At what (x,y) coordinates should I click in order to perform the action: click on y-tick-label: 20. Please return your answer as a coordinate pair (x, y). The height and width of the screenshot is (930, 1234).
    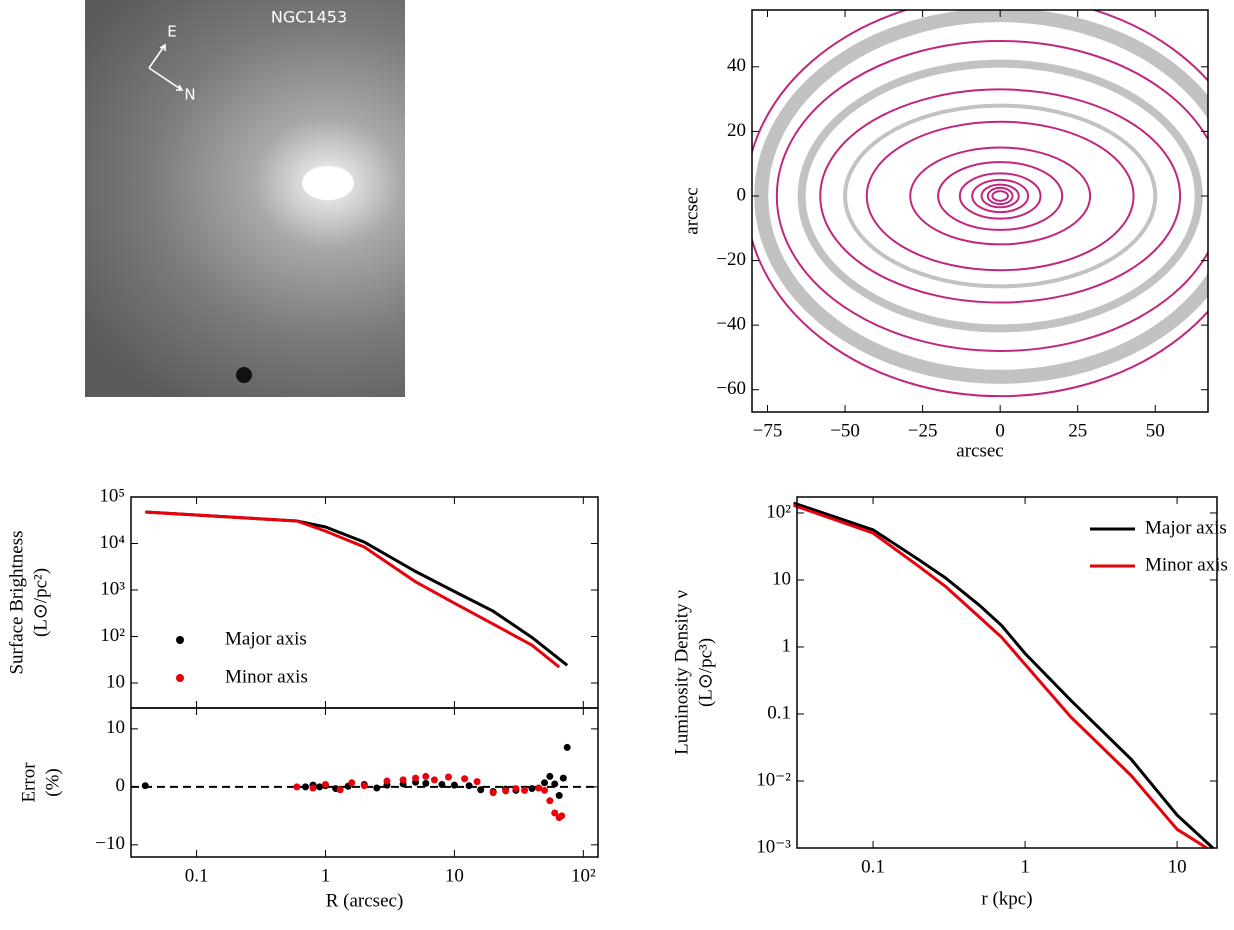
    Looking at the image, I should click on (736, 130).